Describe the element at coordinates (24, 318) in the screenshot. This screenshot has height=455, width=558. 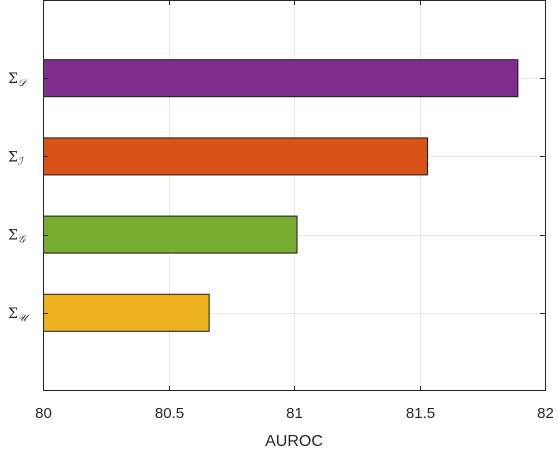
I see `category-label-sub: 𝒰` at that location.